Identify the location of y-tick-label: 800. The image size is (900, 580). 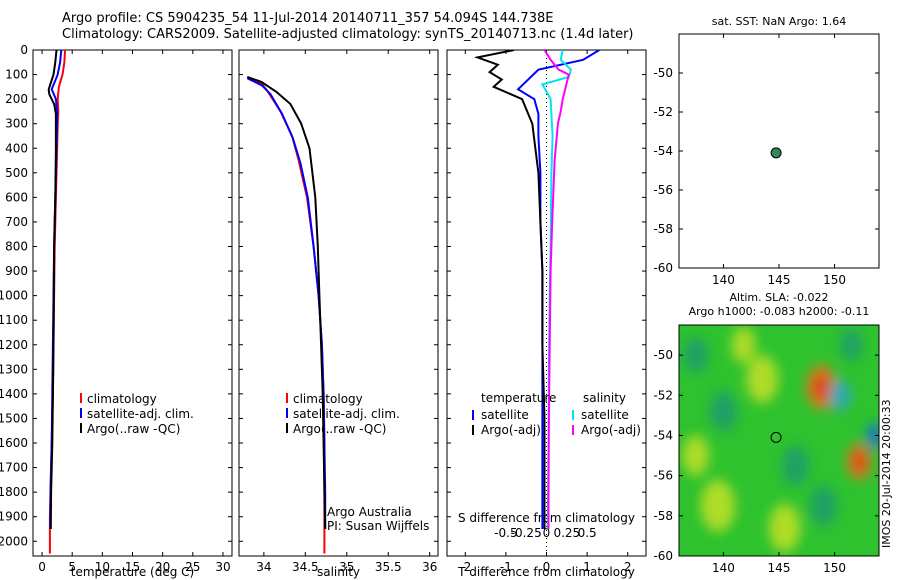
(16, 247).